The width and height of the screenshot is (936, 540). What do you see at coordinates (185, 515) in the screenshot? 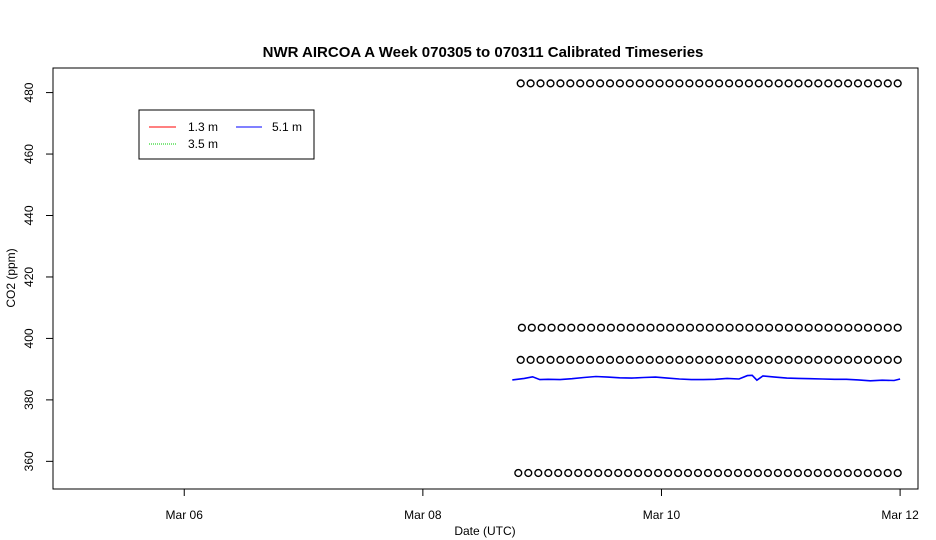
I see `x-tick-label: Mar 06` at bounding box center [185, 515].